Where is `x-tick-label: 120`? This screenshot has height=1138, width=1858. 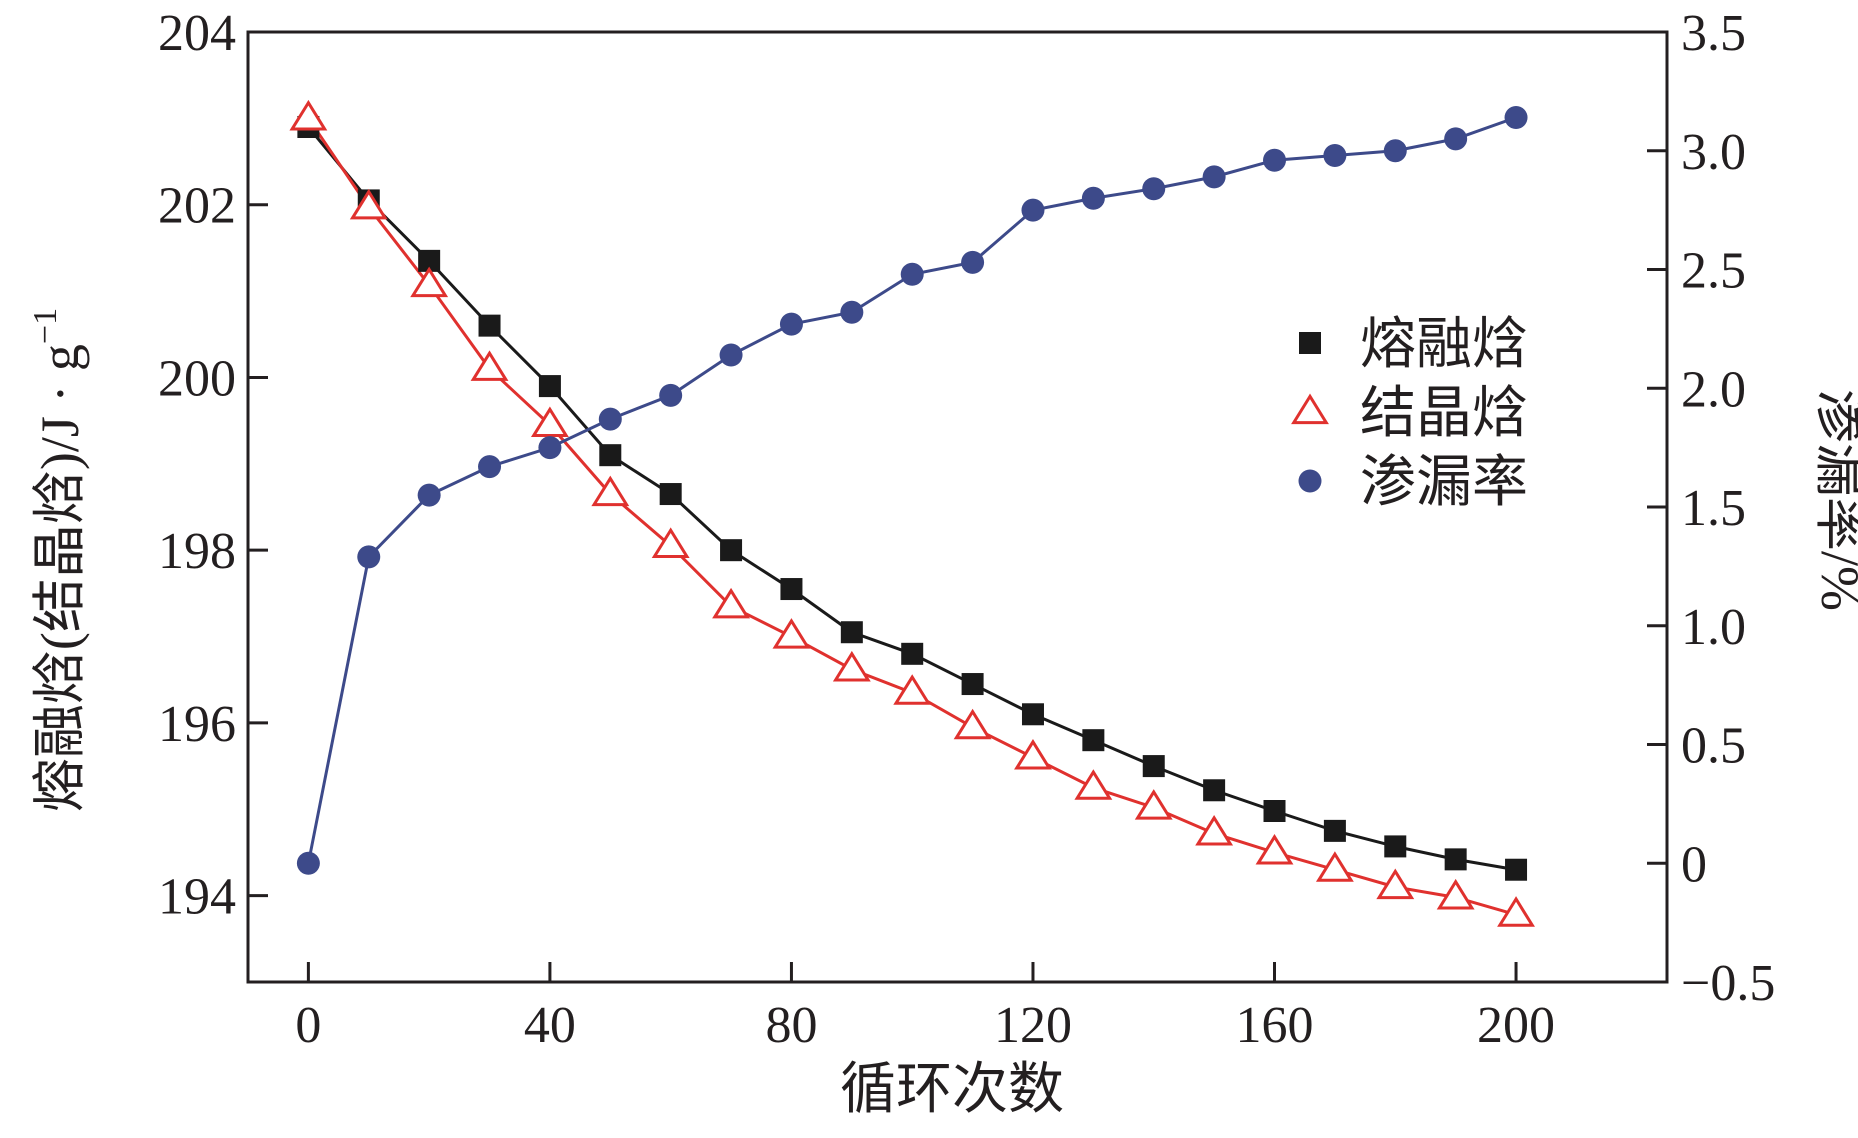
x-tick-label: 120 is located at coordinates (1033, 1025).